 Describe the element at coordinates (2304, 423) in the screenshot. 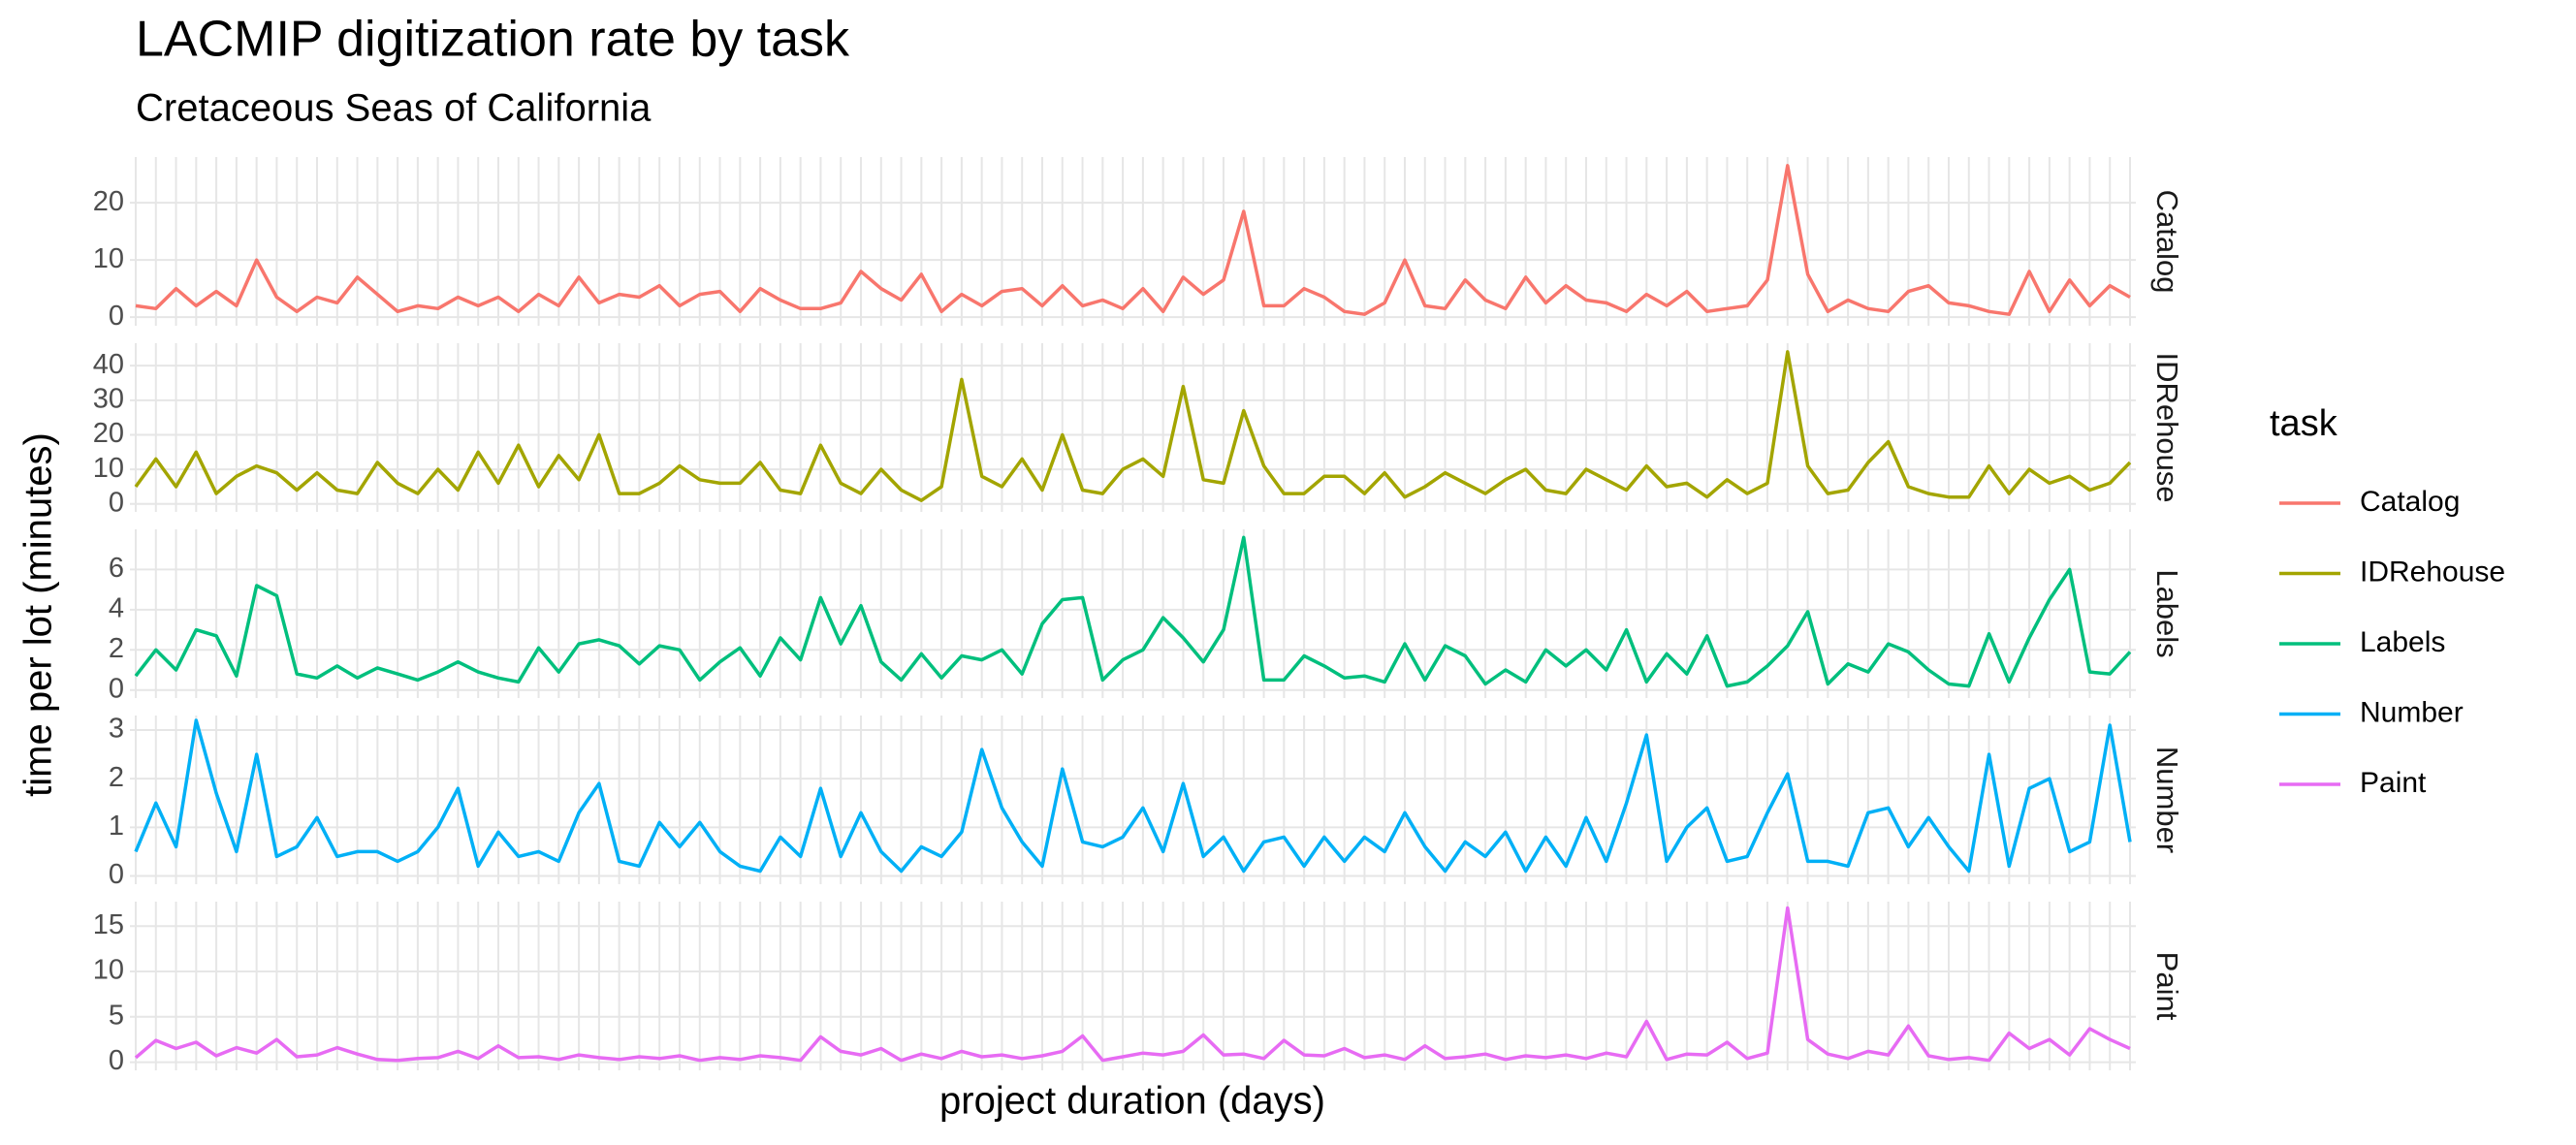

I see `legend-title: task` at that location.